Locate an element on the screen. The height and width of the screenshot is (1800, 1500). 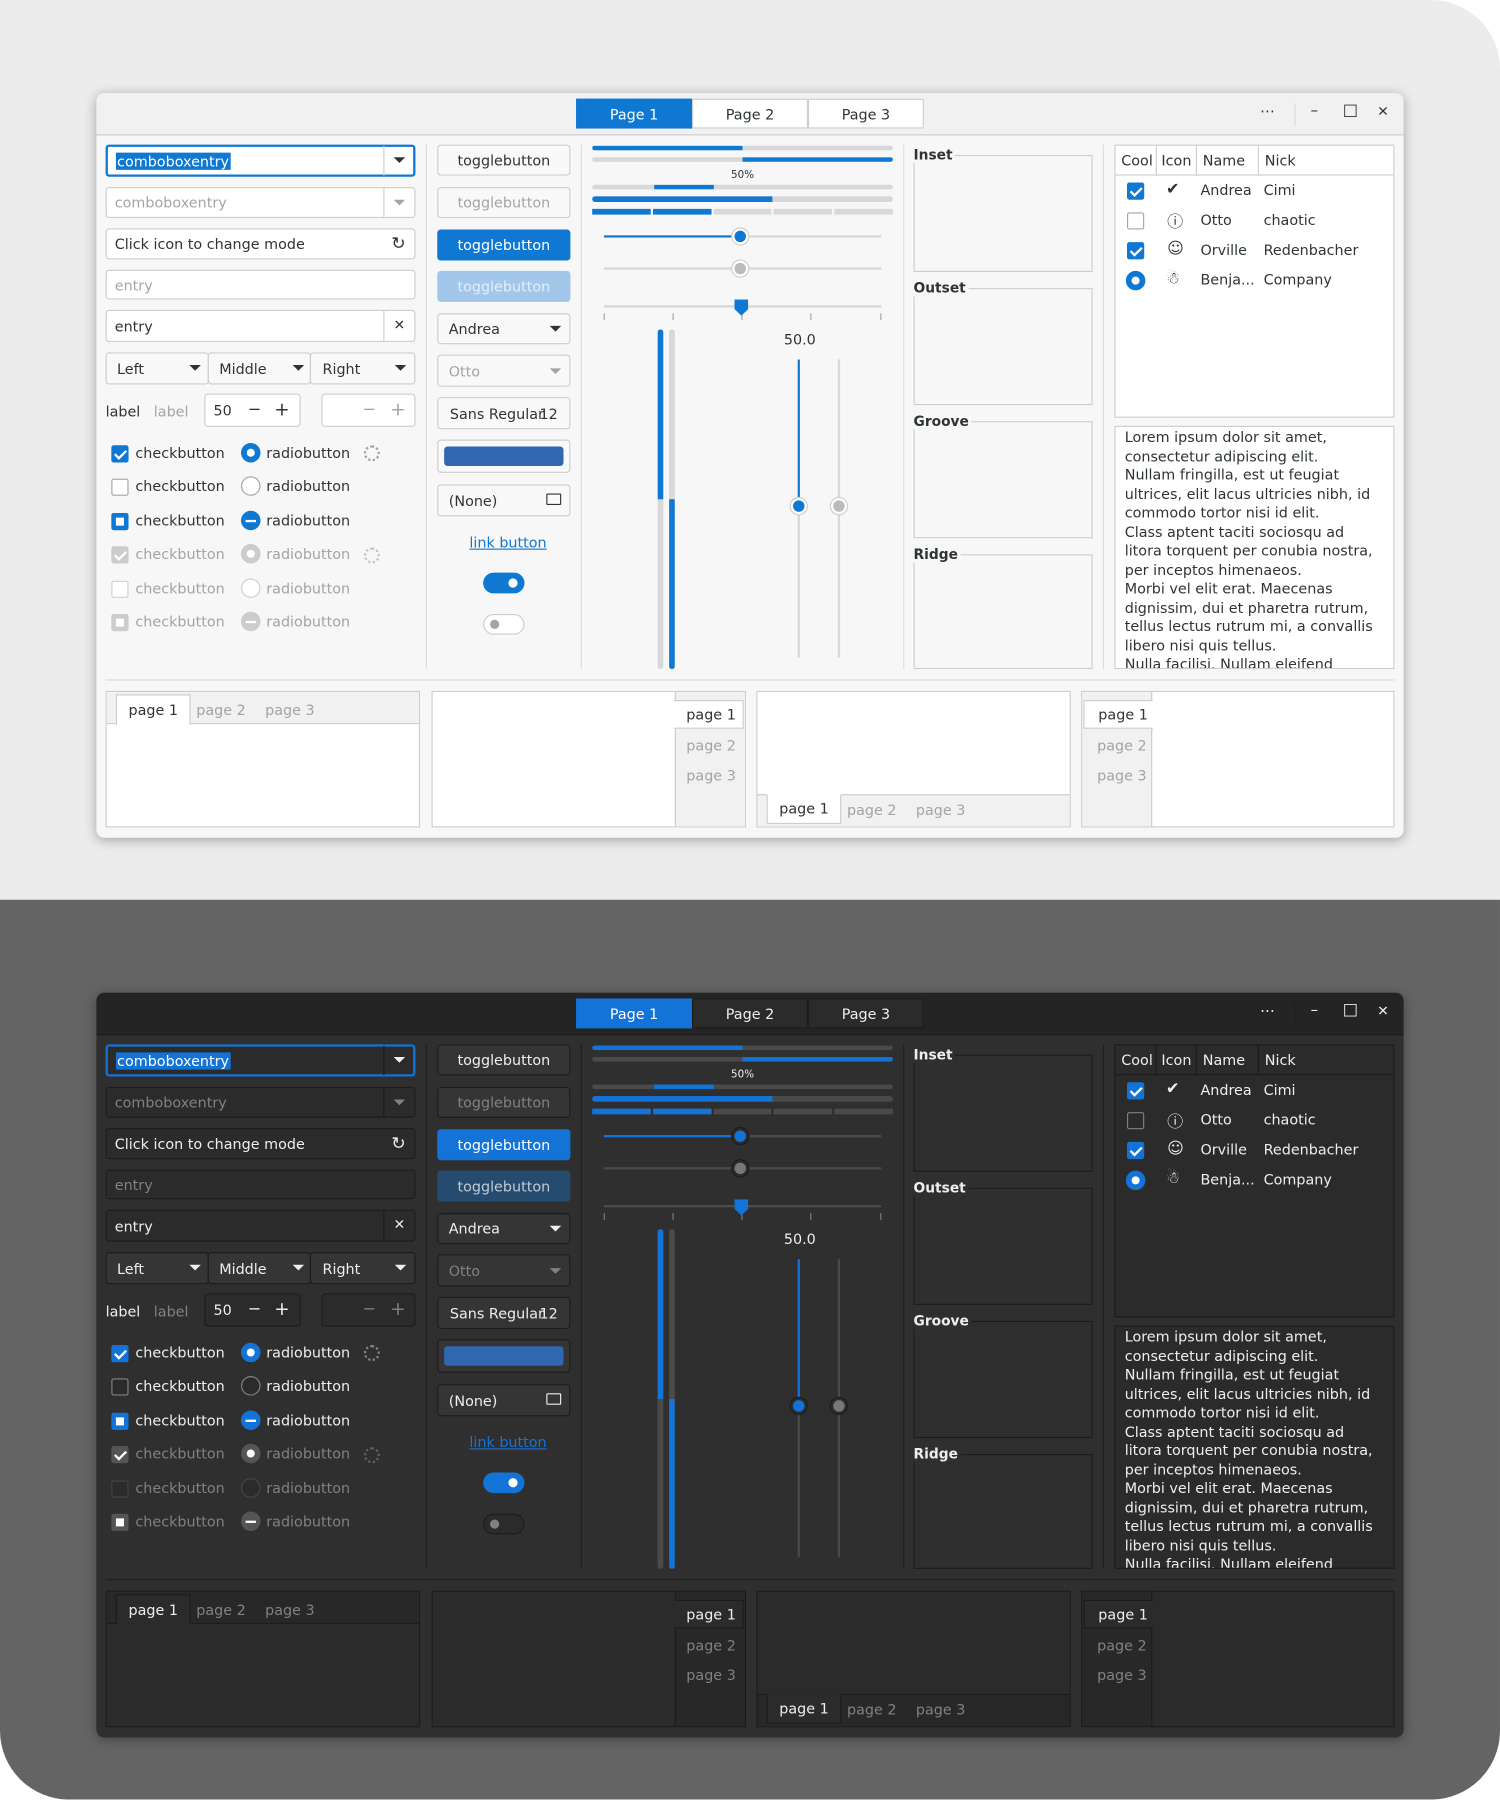
tree-row-cool-radio is located at coordinates (1135, 280).